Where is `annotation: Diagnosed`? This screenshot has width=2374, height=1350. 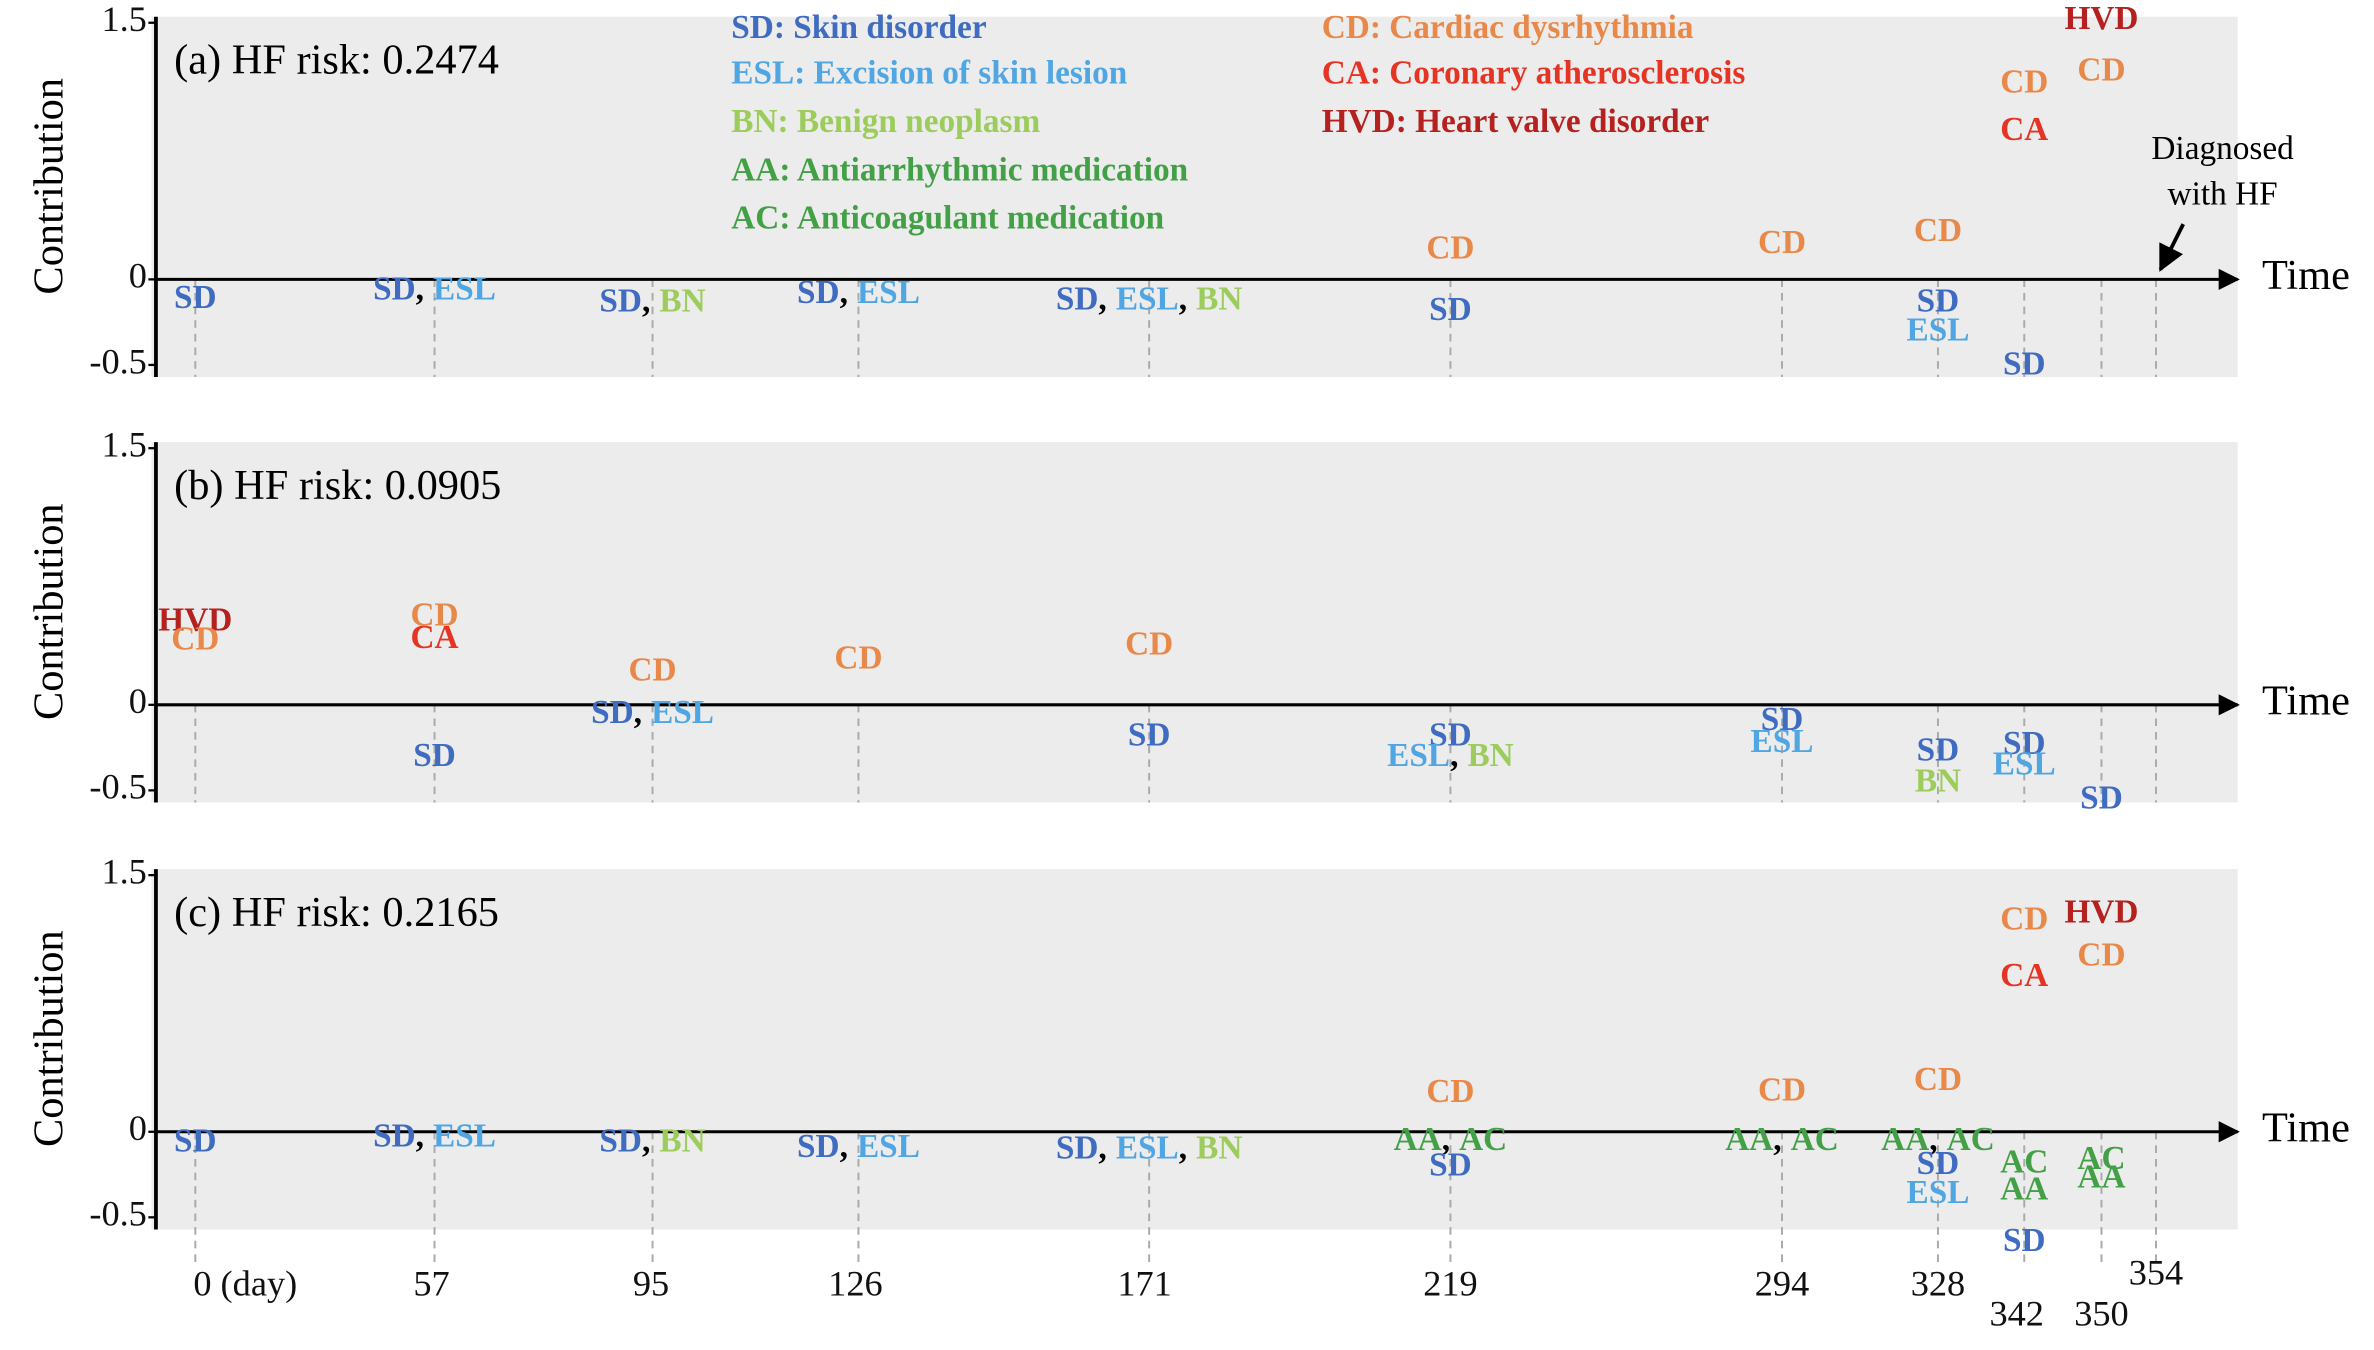
annotation: Diagnosed is located at coordinates (2222, 148).